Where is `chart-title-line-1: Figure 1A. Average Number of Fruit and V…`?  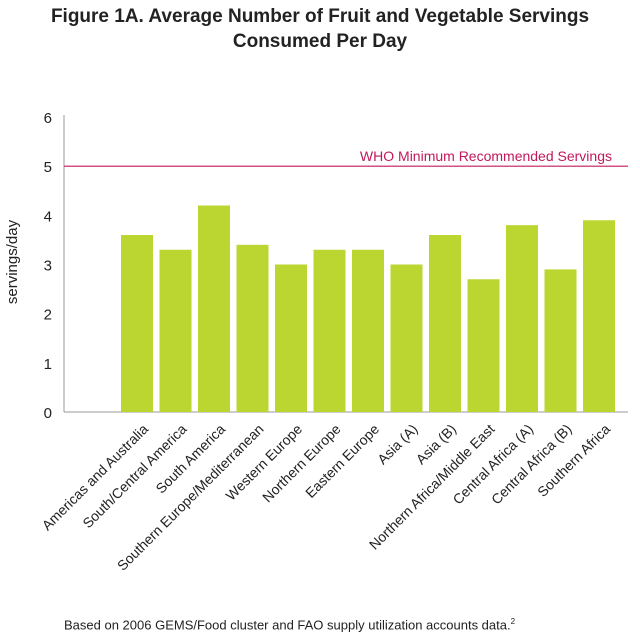
chart-title-line-1: Figure 1A. Average Number of Fruit and V… is located at coordinates (320, 16).